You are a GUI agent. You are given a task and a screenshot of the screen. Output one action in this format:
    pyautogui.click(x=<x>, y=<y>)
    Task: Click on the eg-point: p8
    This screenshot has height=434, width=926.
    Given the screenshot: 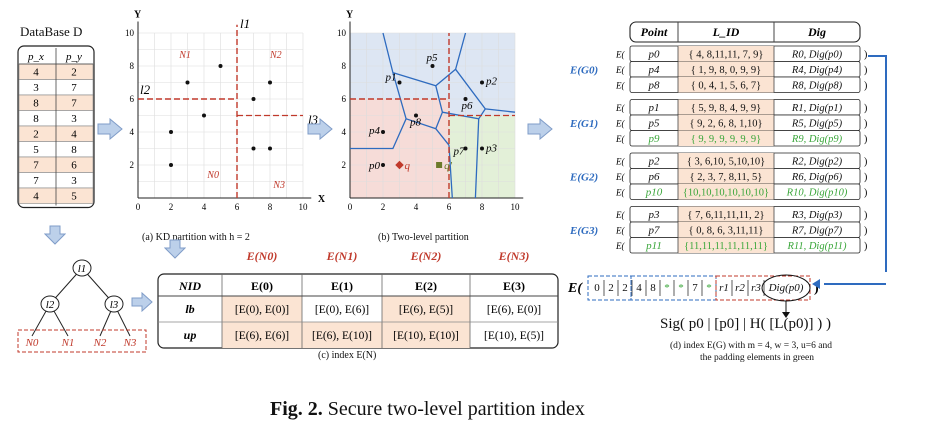 What is the action you would take?
    pyautogui.click(x=654, y=86)
    